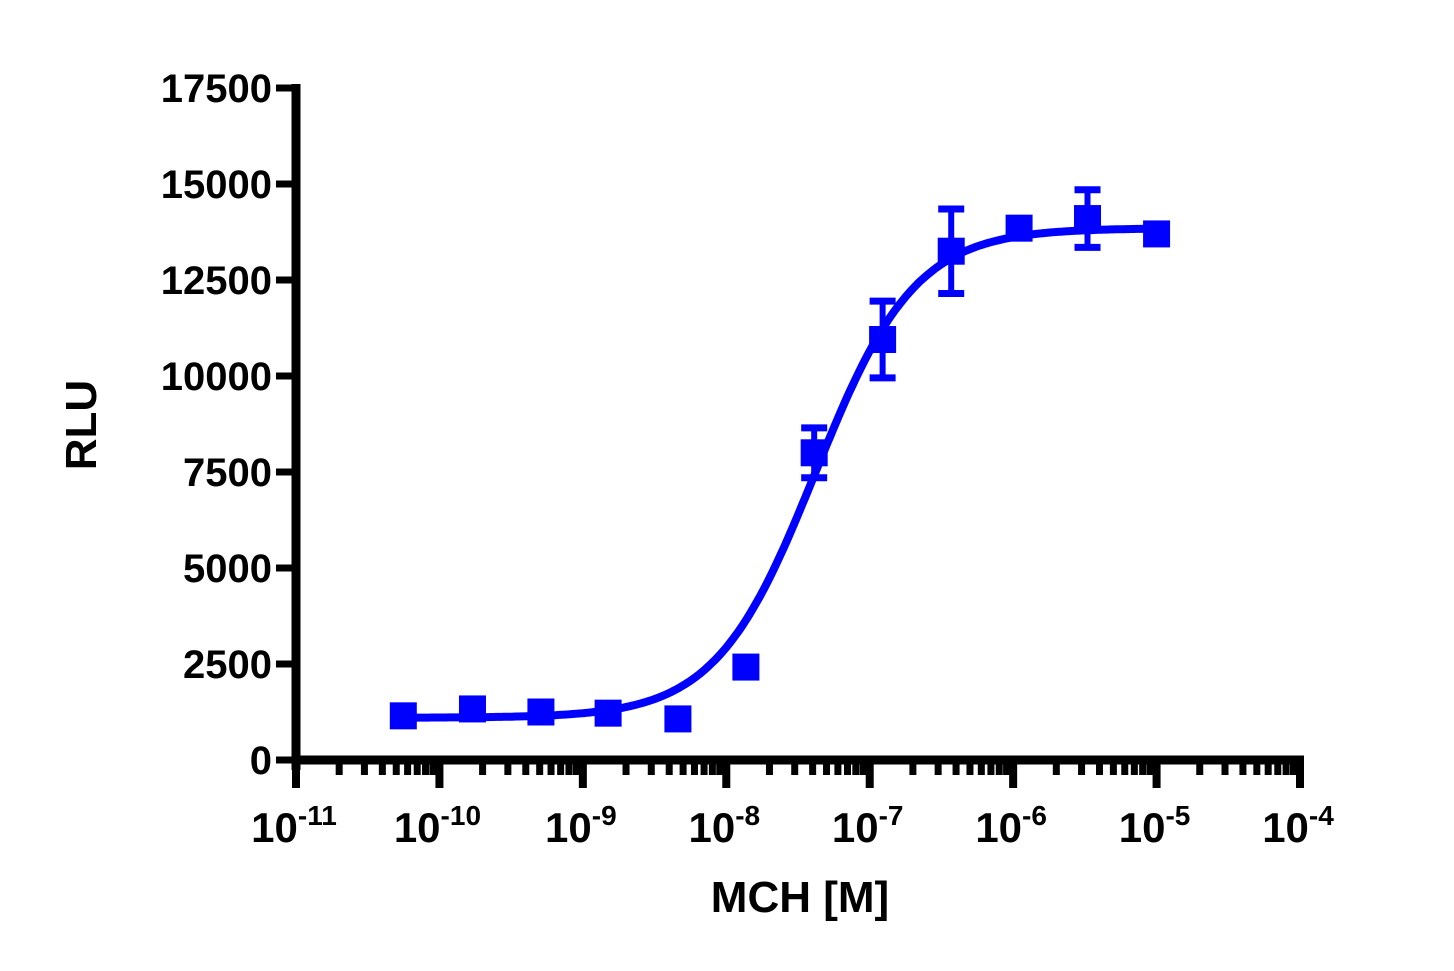  I want to click on x-tick-exponent: -10, so click(461, 815).